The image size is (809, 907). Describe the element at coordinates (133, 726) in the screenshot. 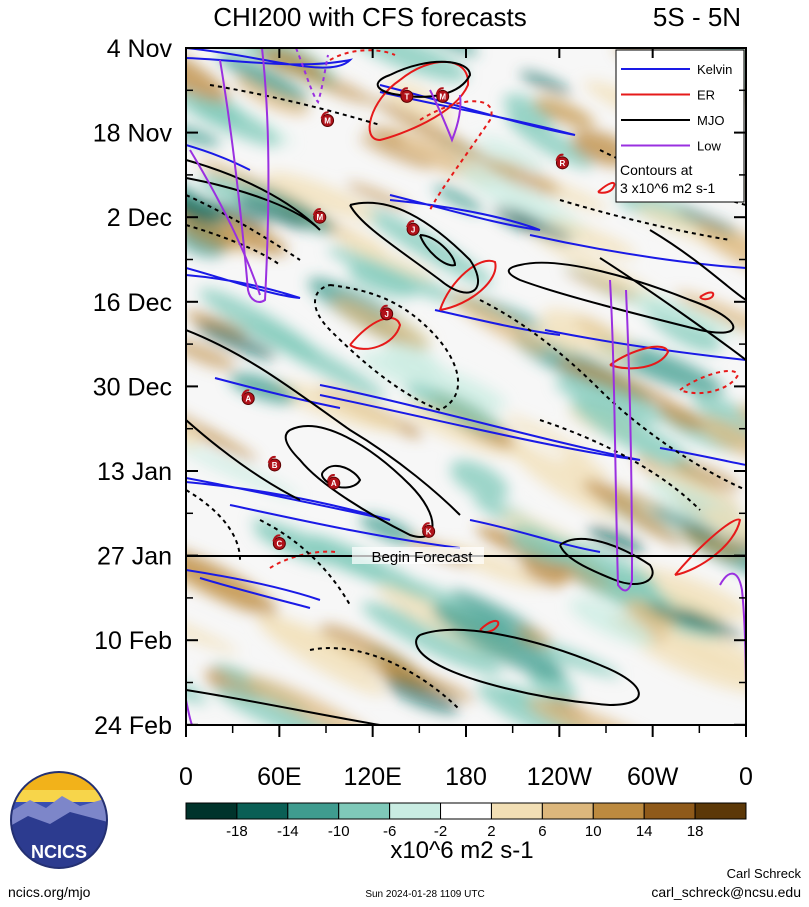

I see `y-tick-label: 24 Feb` at that location.